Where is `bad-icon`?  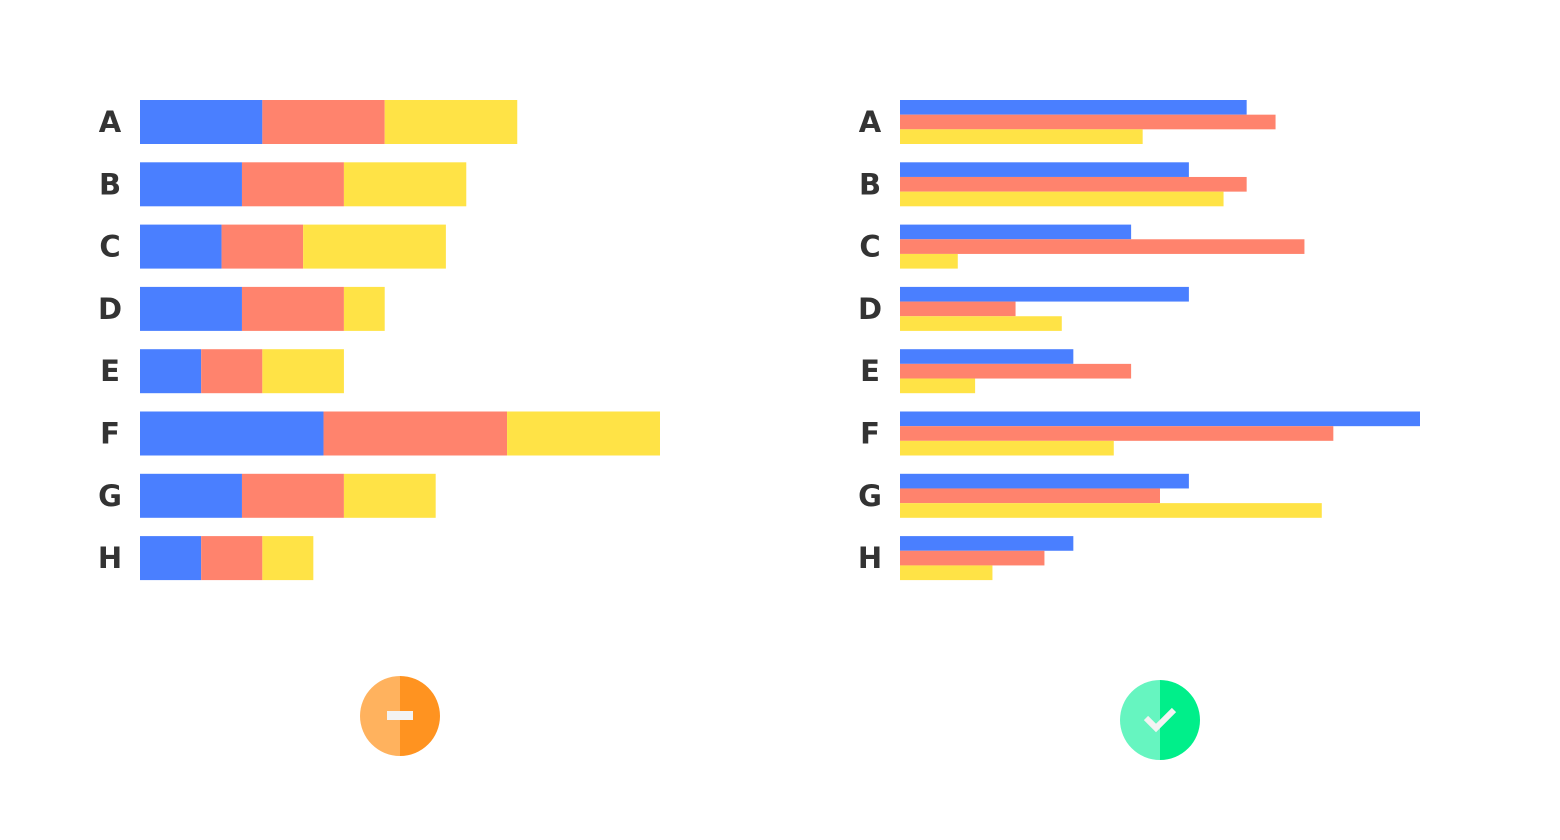
bad-icon is located at coordinates (400, 716).